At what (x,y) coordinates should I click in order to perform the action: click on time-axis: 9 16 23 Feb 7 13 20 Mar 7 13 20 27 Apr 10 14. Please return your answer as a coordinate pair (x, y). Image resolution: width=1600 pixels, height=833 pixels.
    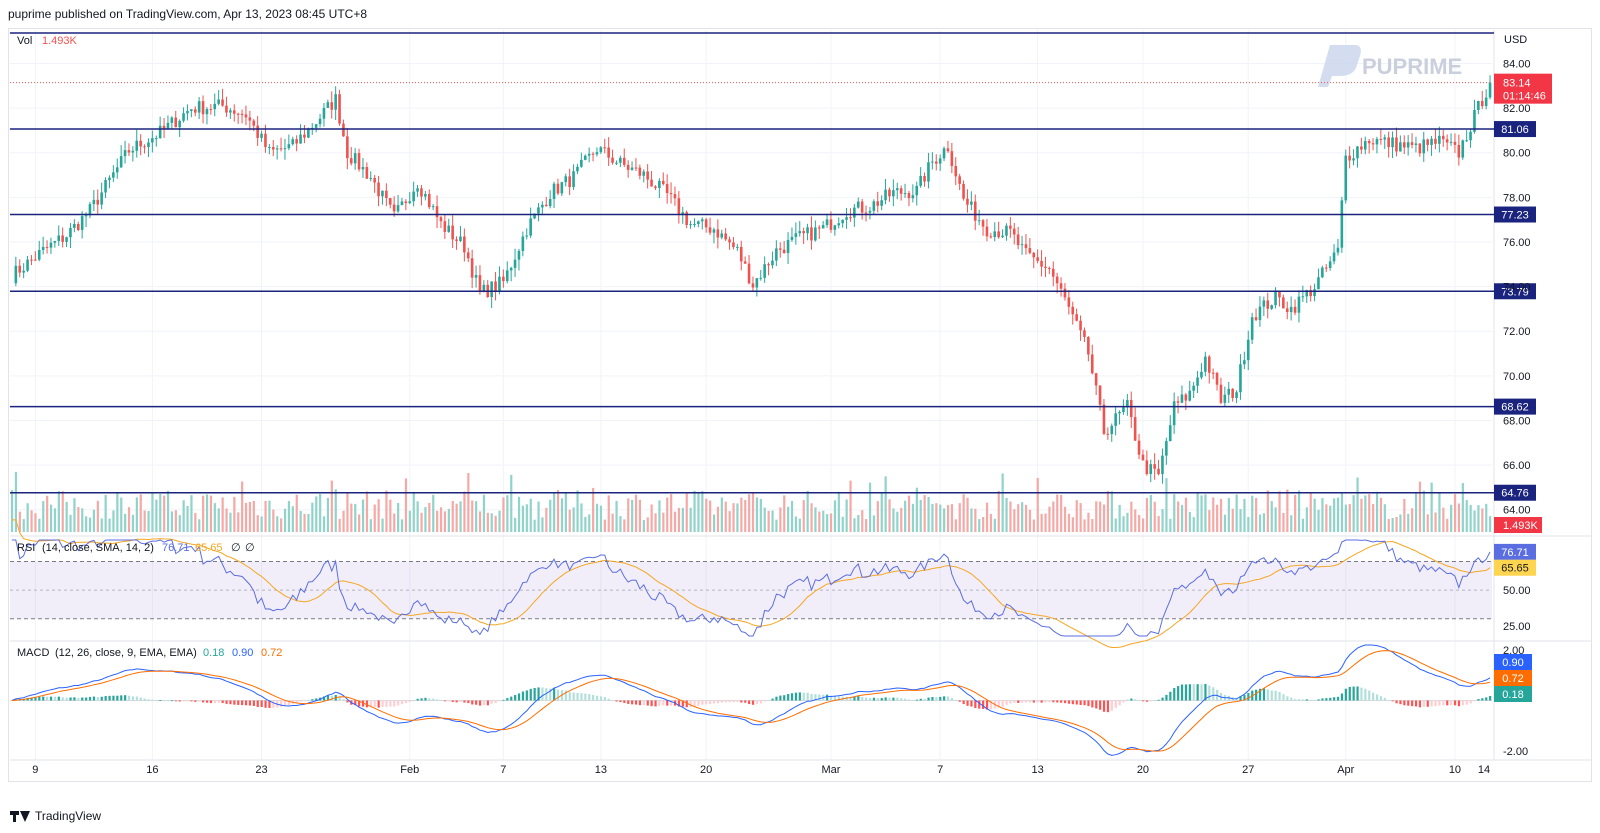
    Looking at the image, I should click on (761, 770).